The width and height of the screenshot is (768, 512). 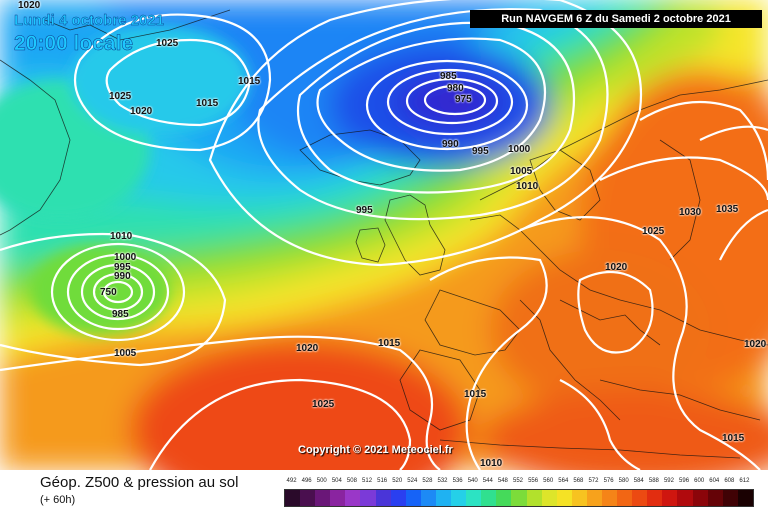 What do you see at coordinates (593, 481) in the screenshot?
I see `color-scale-tick: 572` at bounding box center [593, 481].